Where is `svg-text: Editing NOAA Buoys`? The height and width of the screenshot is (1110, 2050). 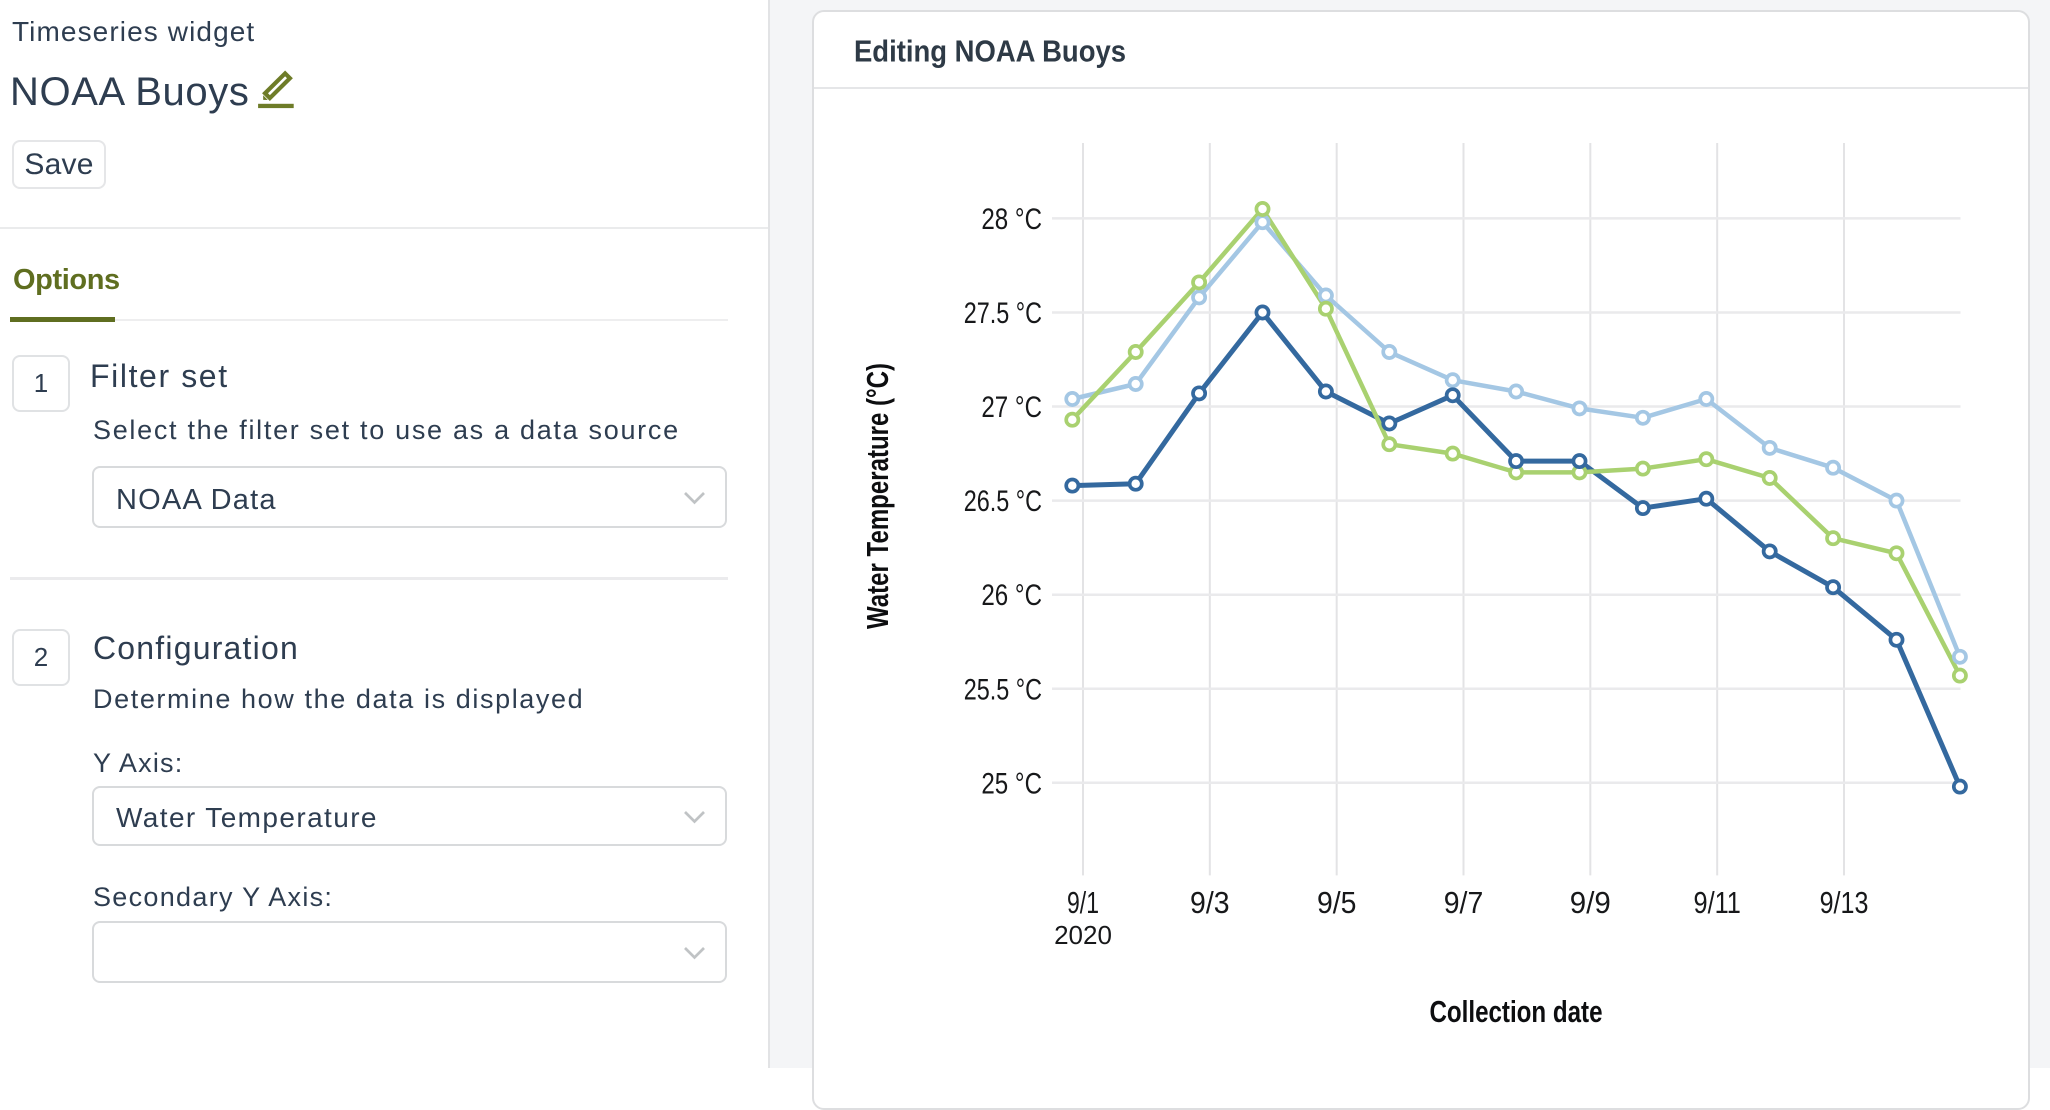
svg-text: Editing NOAA Buoys is located at coordinates (990, 51).